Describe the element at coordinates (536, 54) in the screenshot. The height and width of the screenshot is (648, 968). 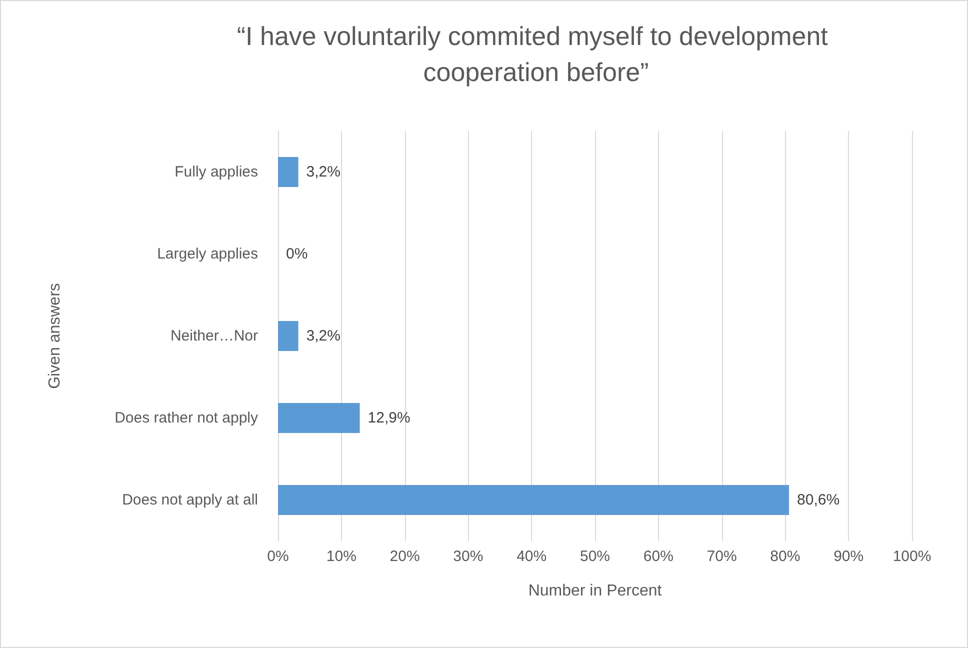
I see `chart-title: “I have voluntarily commited myself to development cooperation before”` at that location.